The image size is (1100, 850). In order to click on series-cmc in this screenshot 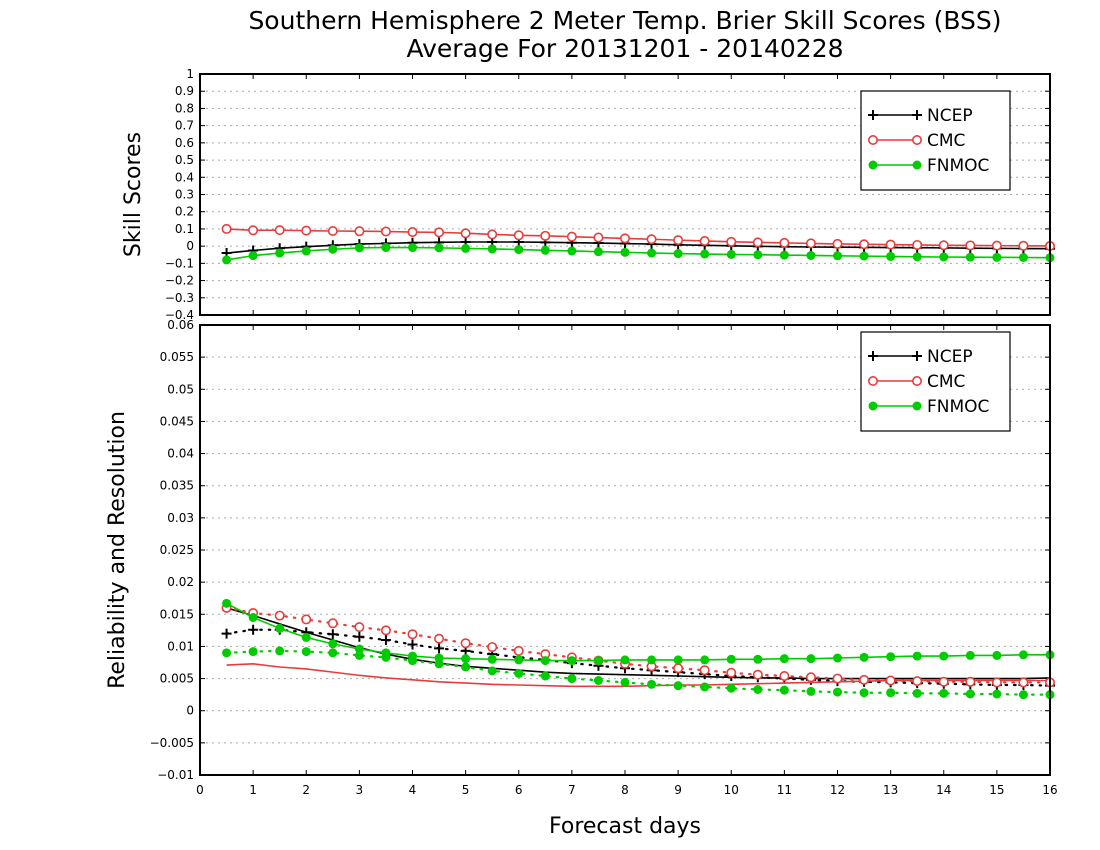, I will do `click(638, 237)`.